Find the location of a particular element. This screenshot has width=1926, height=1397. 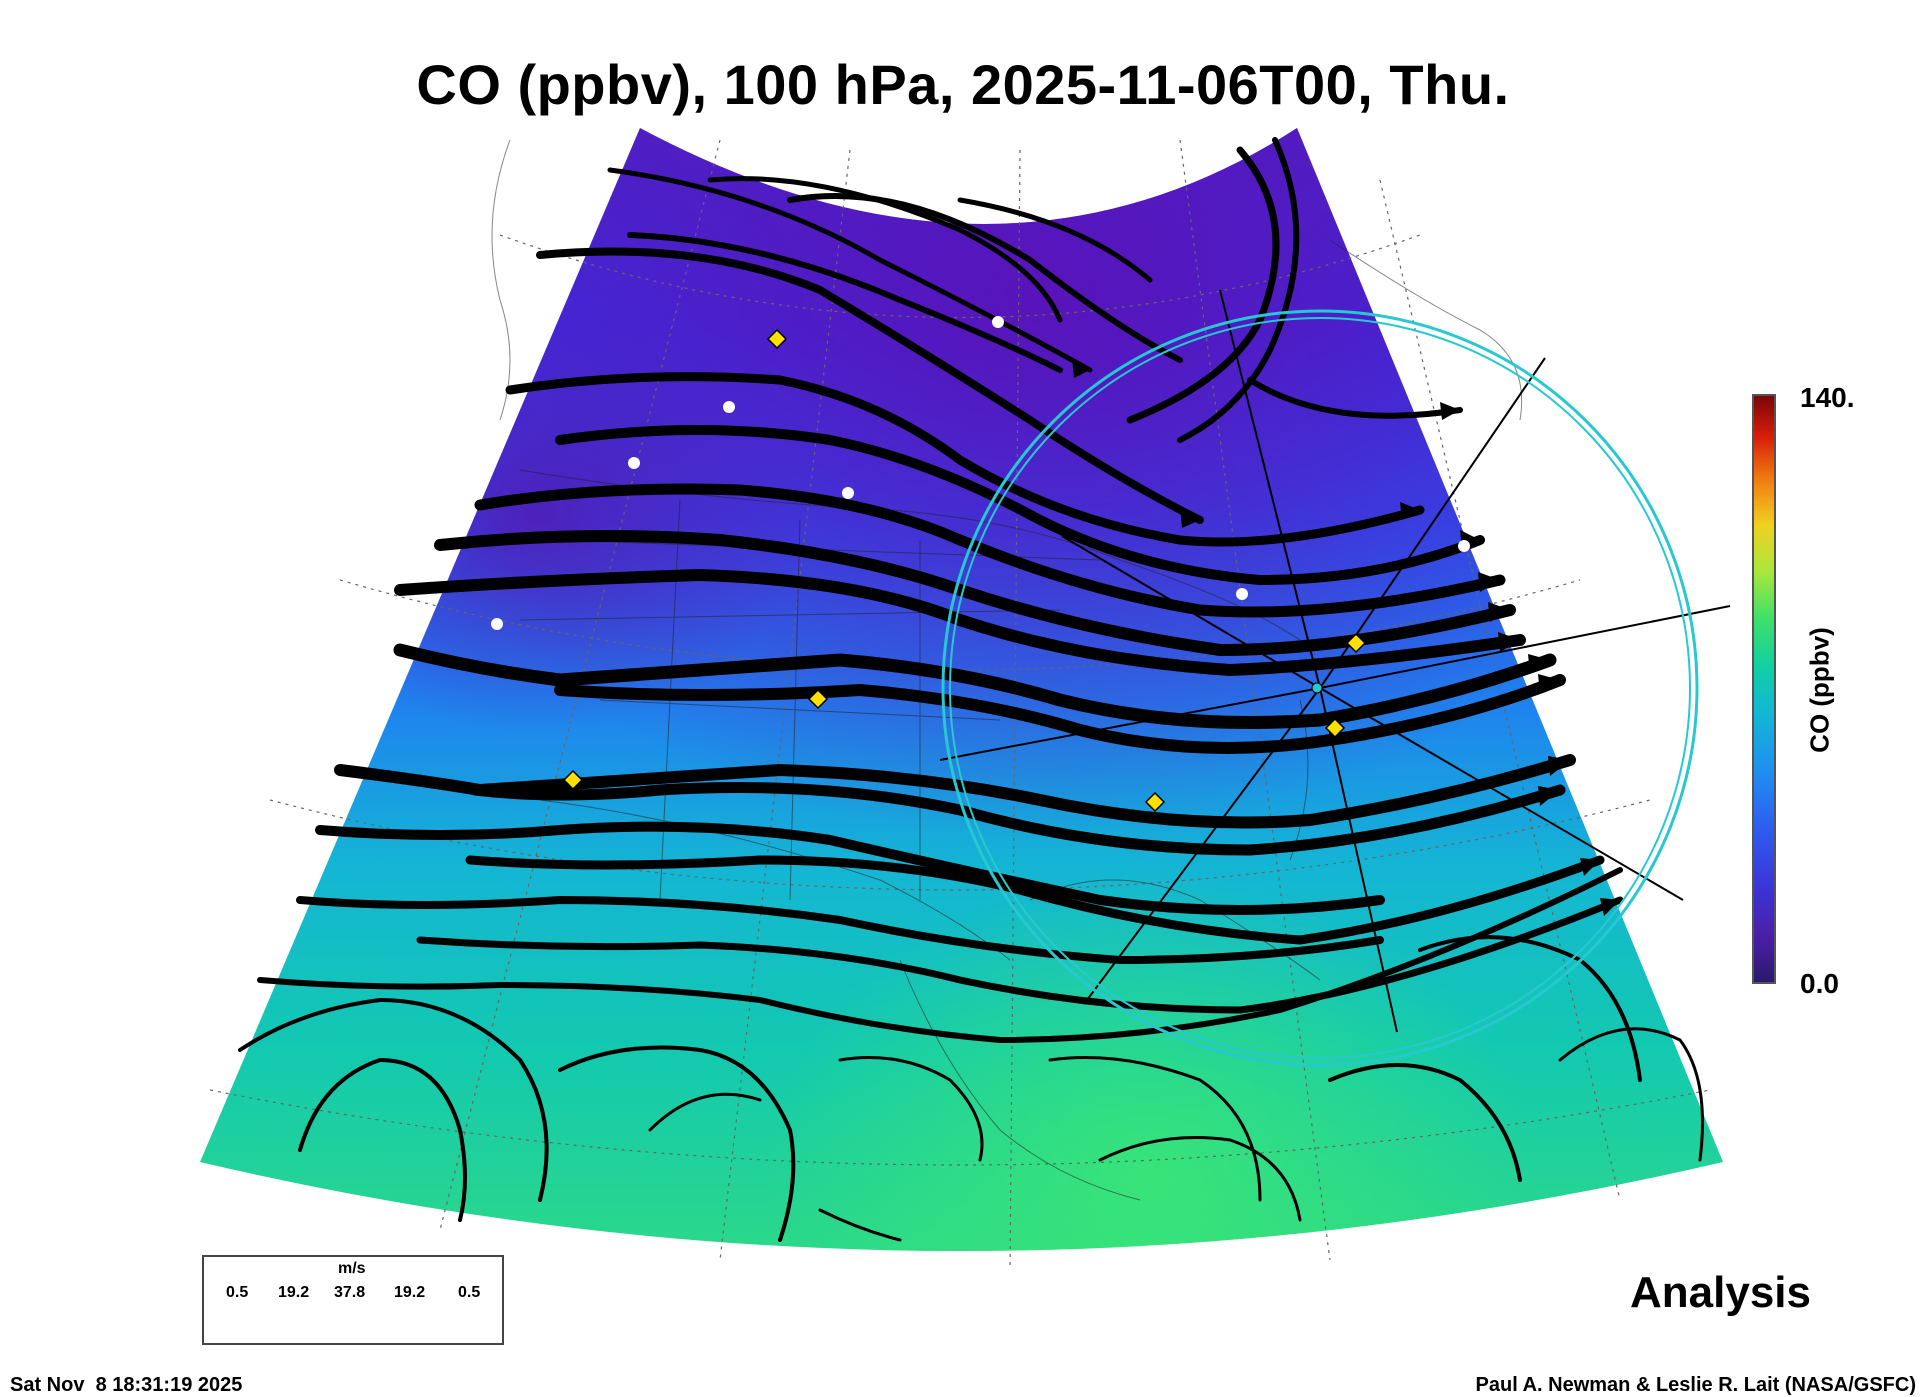

colorbar-max-label: 140. is located at coordinates (1827, 397).